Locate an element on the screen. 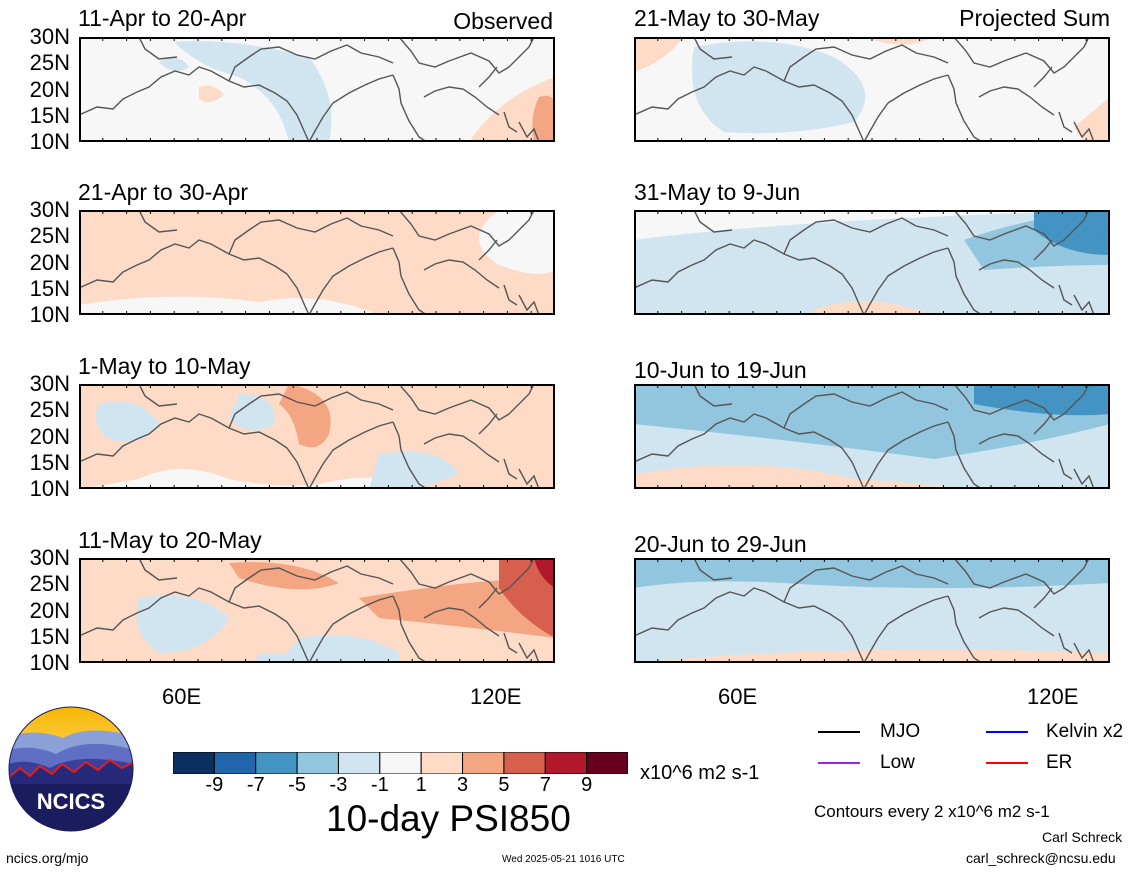 This screenshot has height=872, width=1135. legend-line-mjo is located at coordinates (839, 732).